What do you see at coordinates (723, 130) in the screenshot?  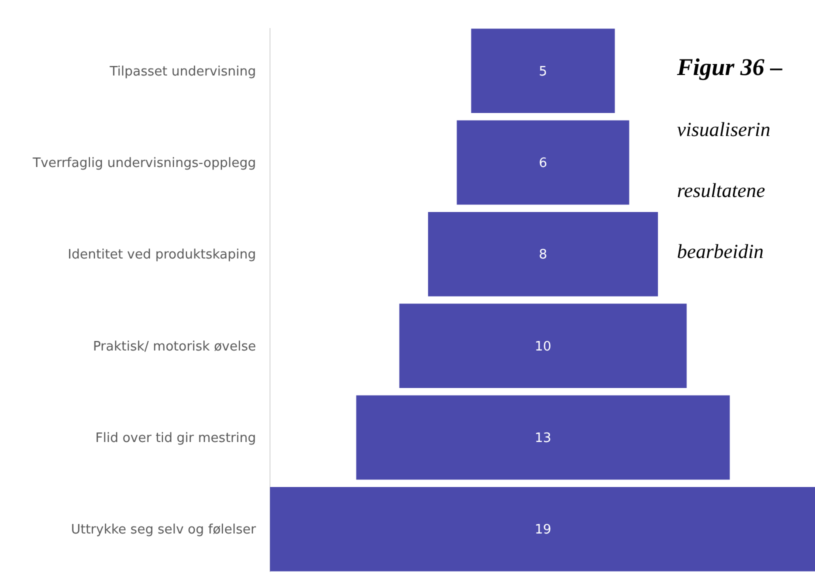 I see `text: visualiserin` at bounding box center [723, 130].